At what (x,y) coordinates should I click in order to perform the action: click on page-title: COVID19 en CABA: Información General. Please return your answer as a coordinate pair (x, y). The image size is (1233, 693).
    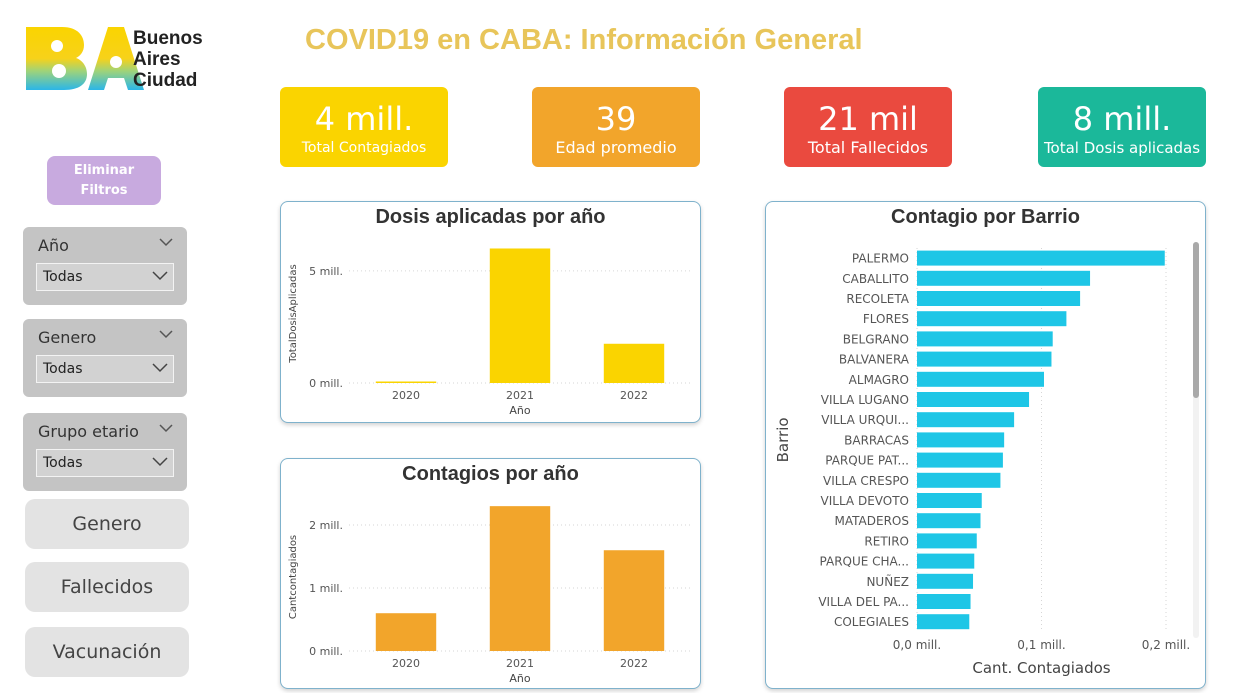
    Looking at the image, I should click on (584, 40).